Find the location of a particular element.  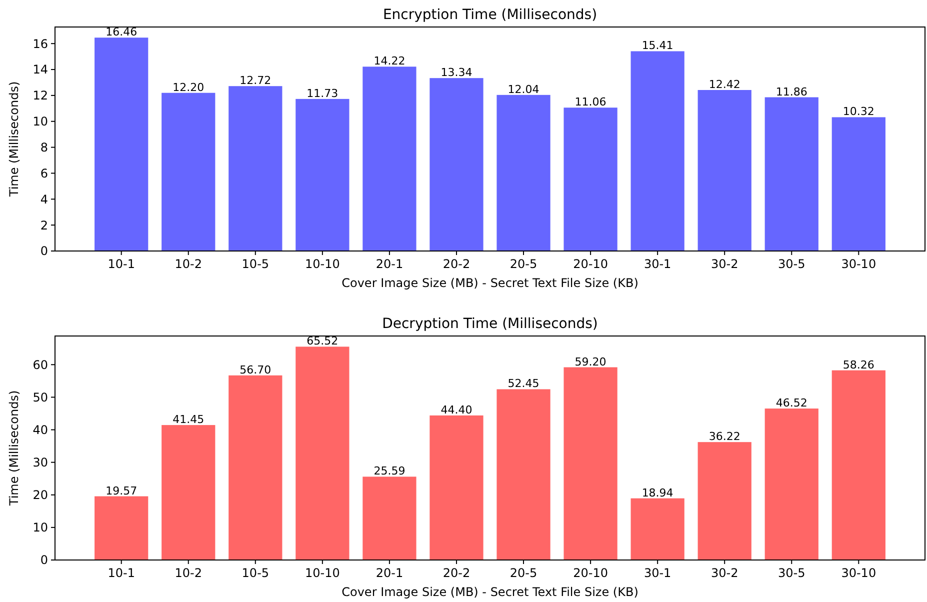

data-label: 15.41 is located at coordinates (658, 45).